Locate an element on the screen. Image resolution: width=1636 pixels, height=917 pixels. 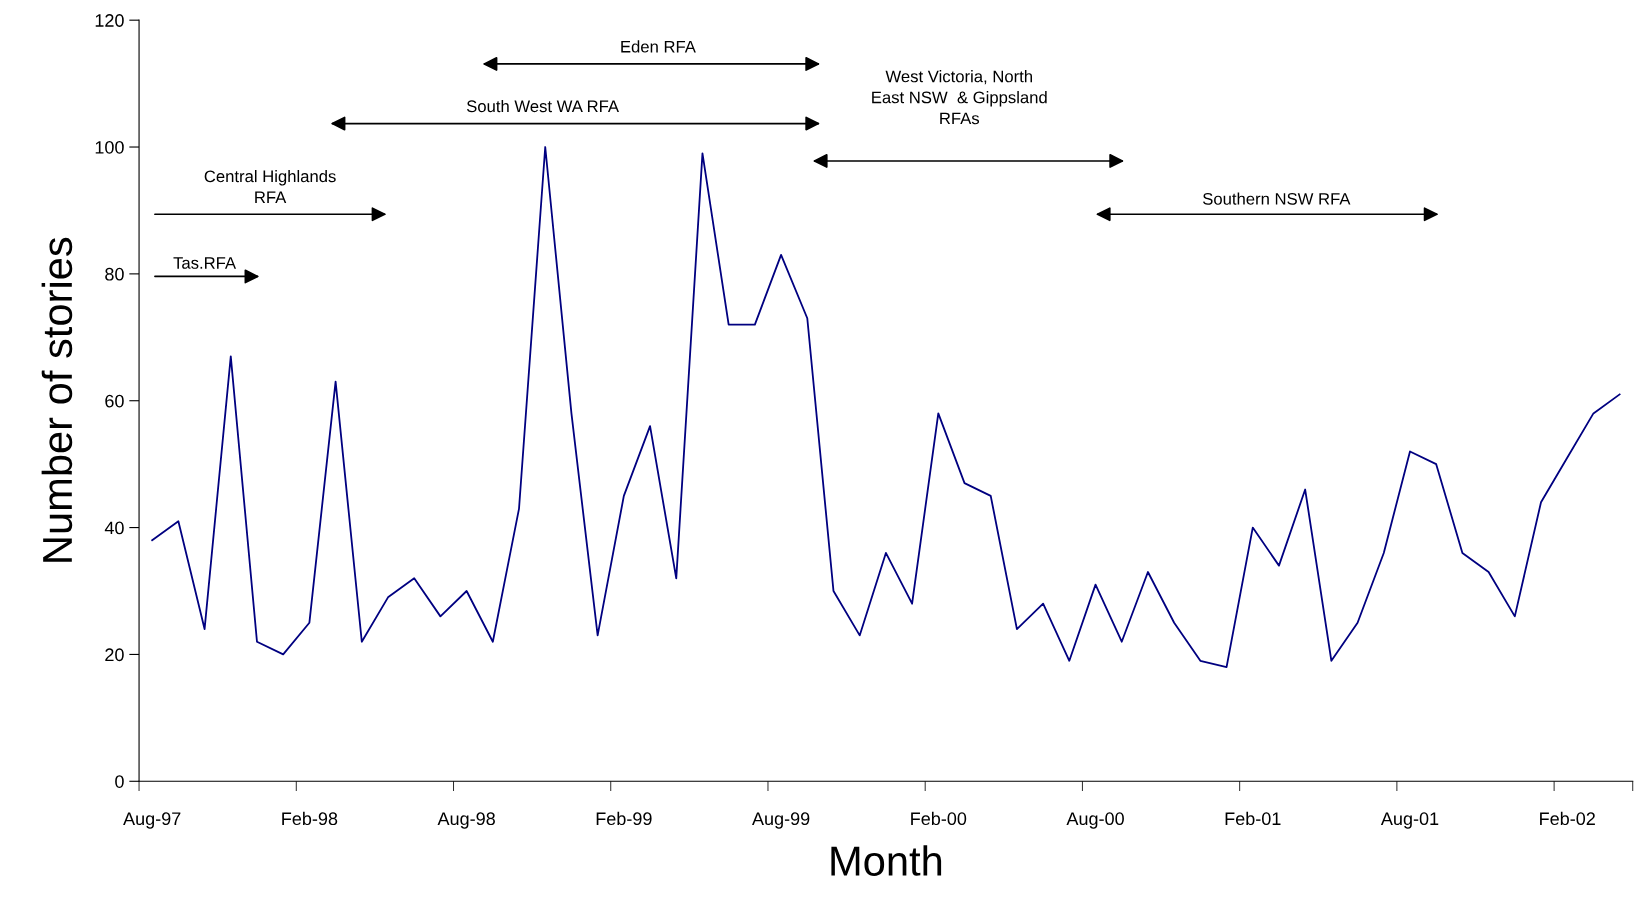
y-tick-label: 0 is located at coordinates (119, 781).